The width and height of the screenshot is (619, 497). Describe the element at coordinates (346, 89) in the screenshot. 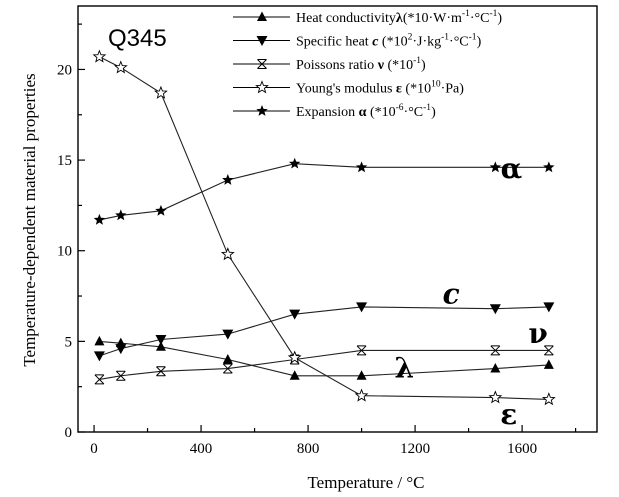

I see `legend-before: Young's modulus` at that location.